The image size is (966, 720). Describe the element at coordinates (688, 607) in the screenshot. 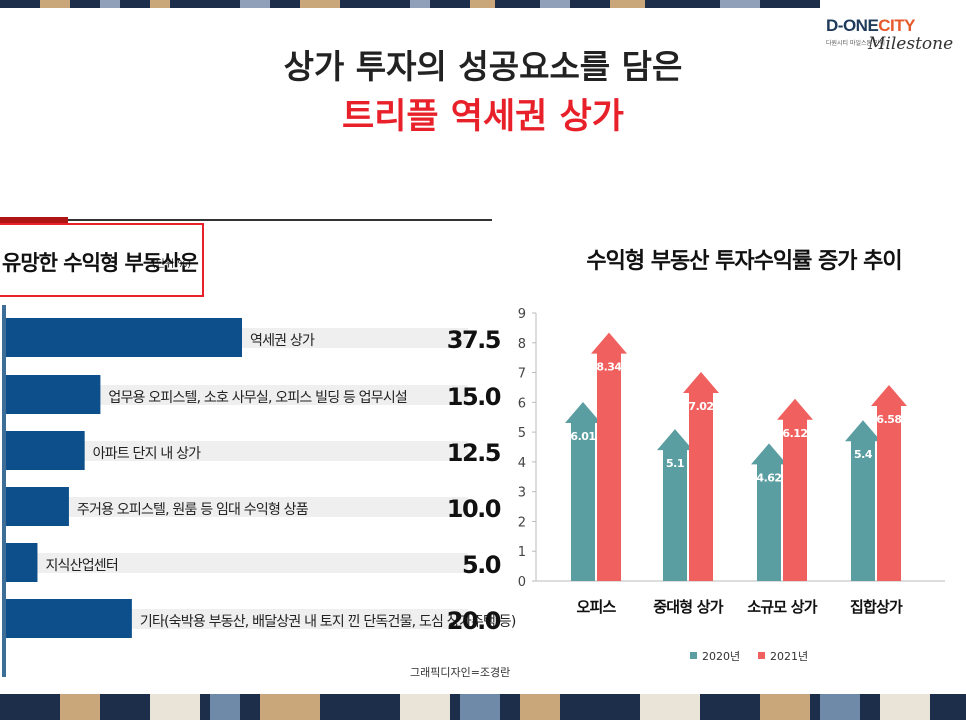

I see `x-category-label: 중대형 상가` at that location.